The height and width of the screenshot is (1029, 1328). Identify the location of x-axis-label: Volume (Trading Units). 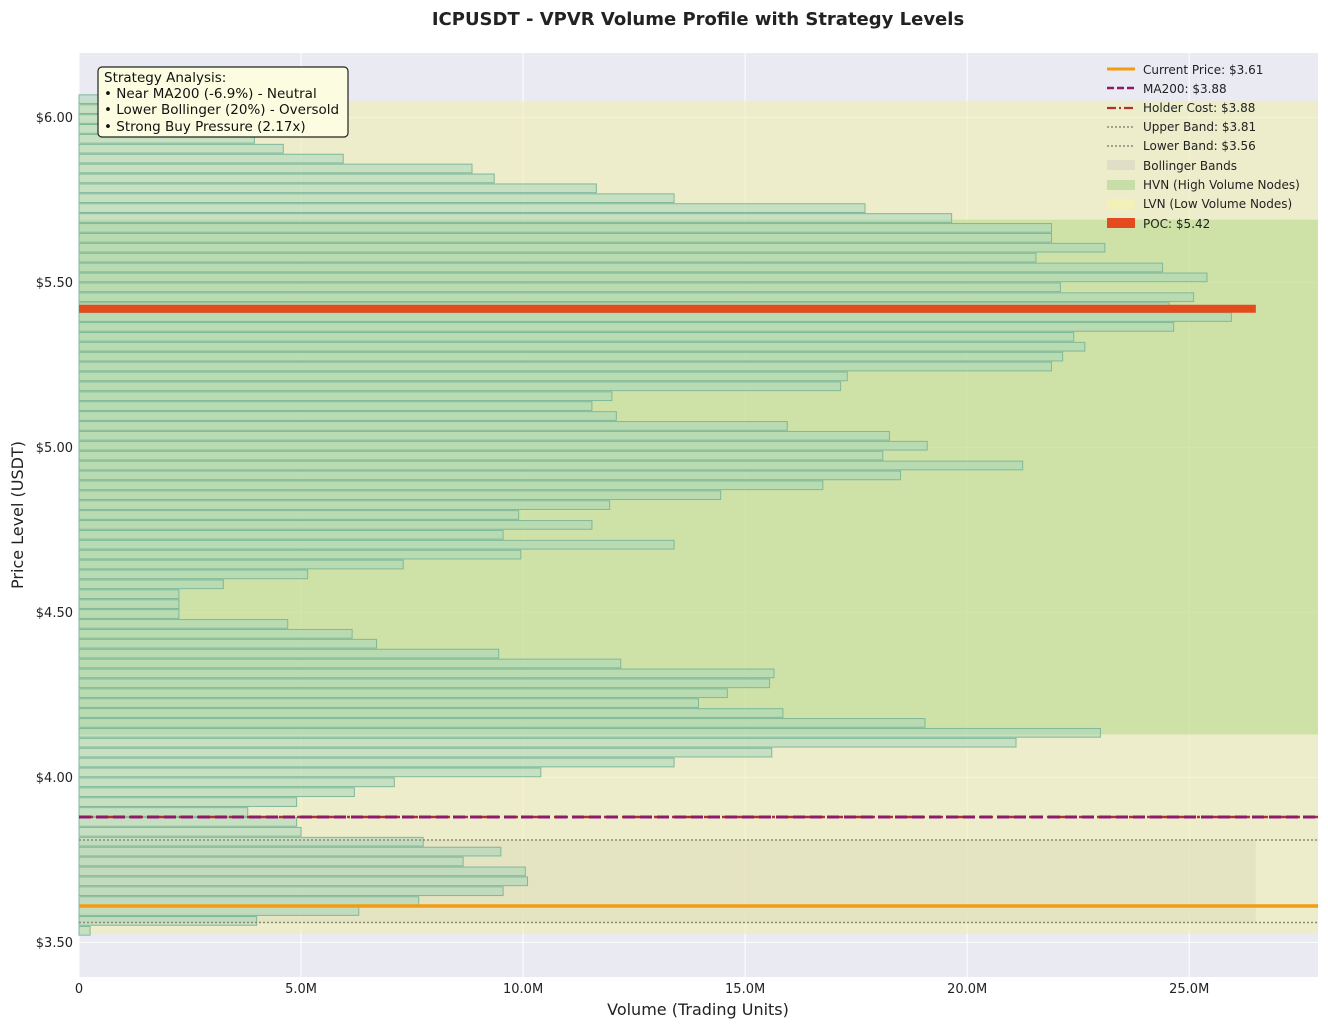
(698, 1009).